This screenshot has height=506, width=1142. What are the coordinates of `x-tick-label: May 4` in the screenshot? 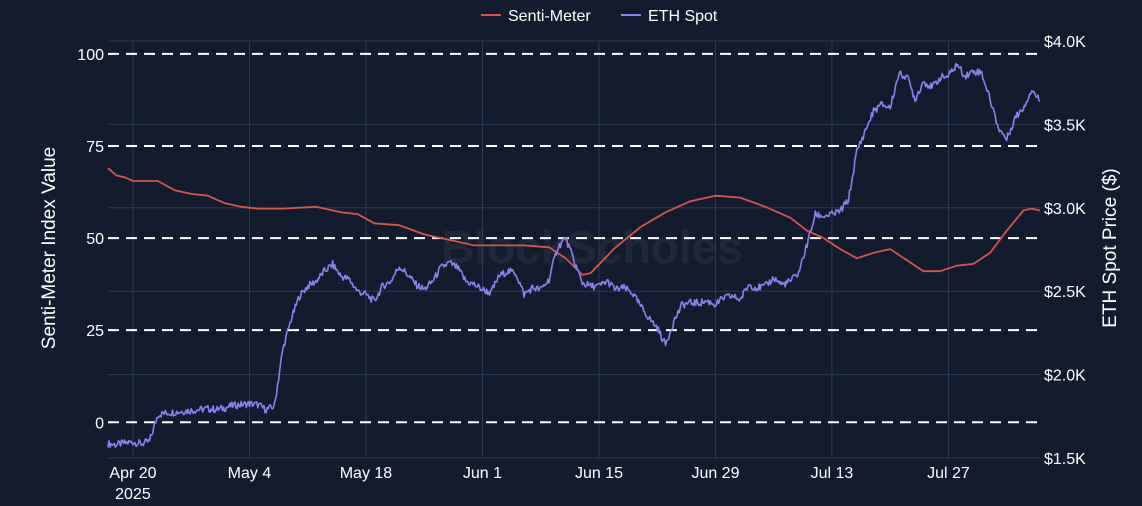 It's located at (250, 473).